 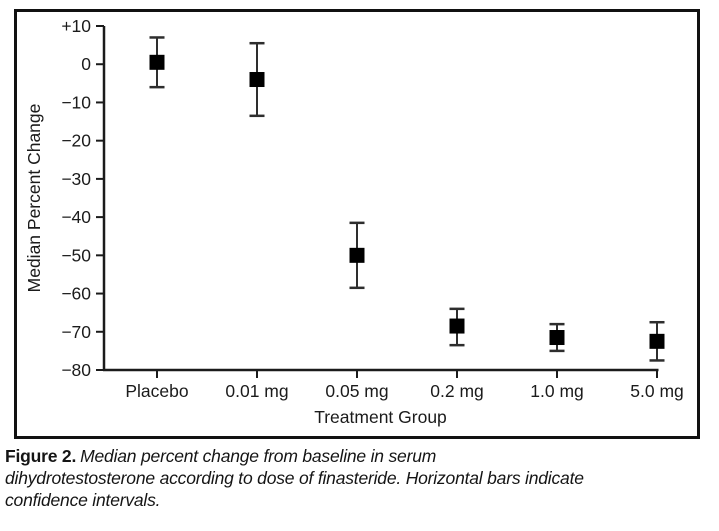 I want to click on y-tick-label: 0, so click(x=86, y=64).